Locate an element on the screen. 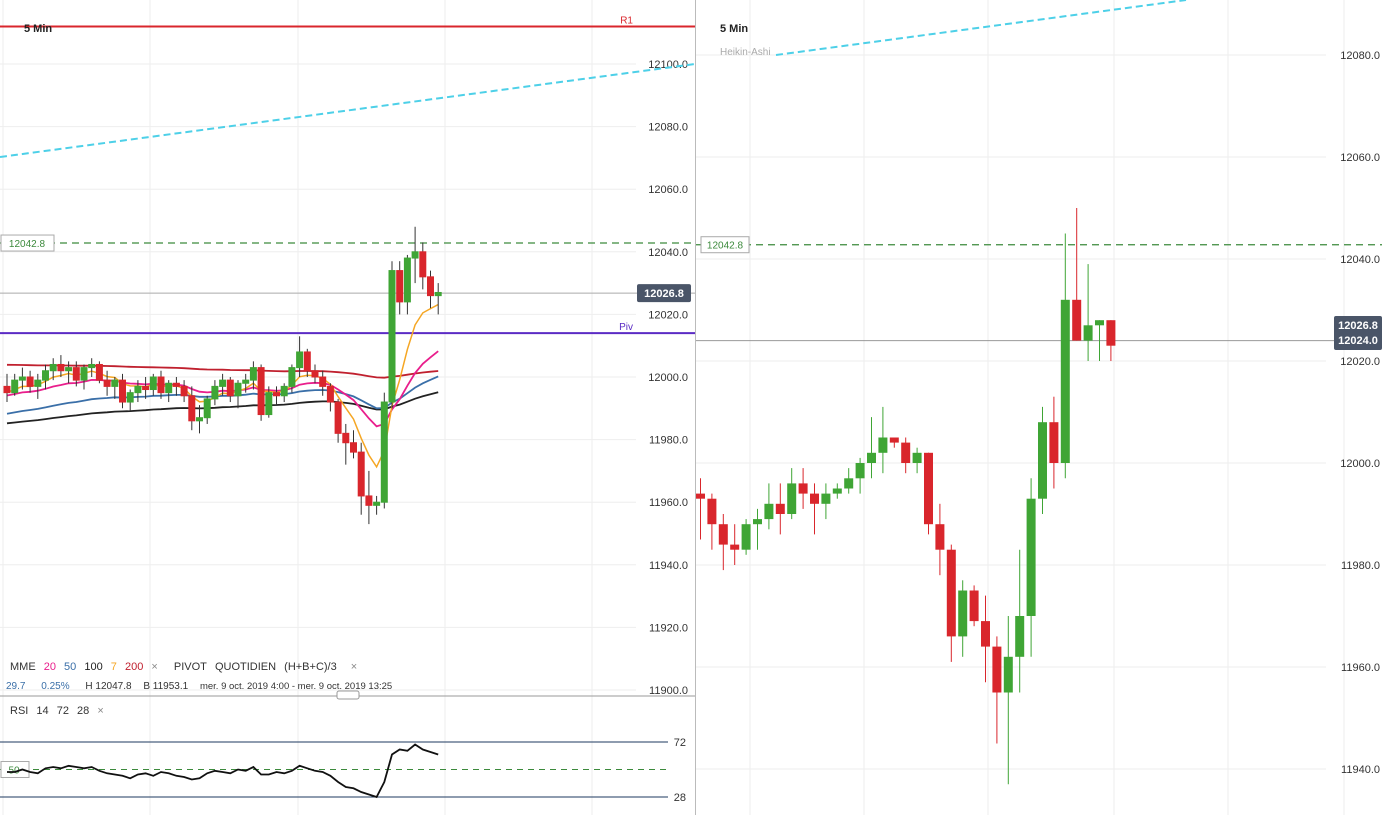  ema100-label: 100 is located at coordinates (93, 667).